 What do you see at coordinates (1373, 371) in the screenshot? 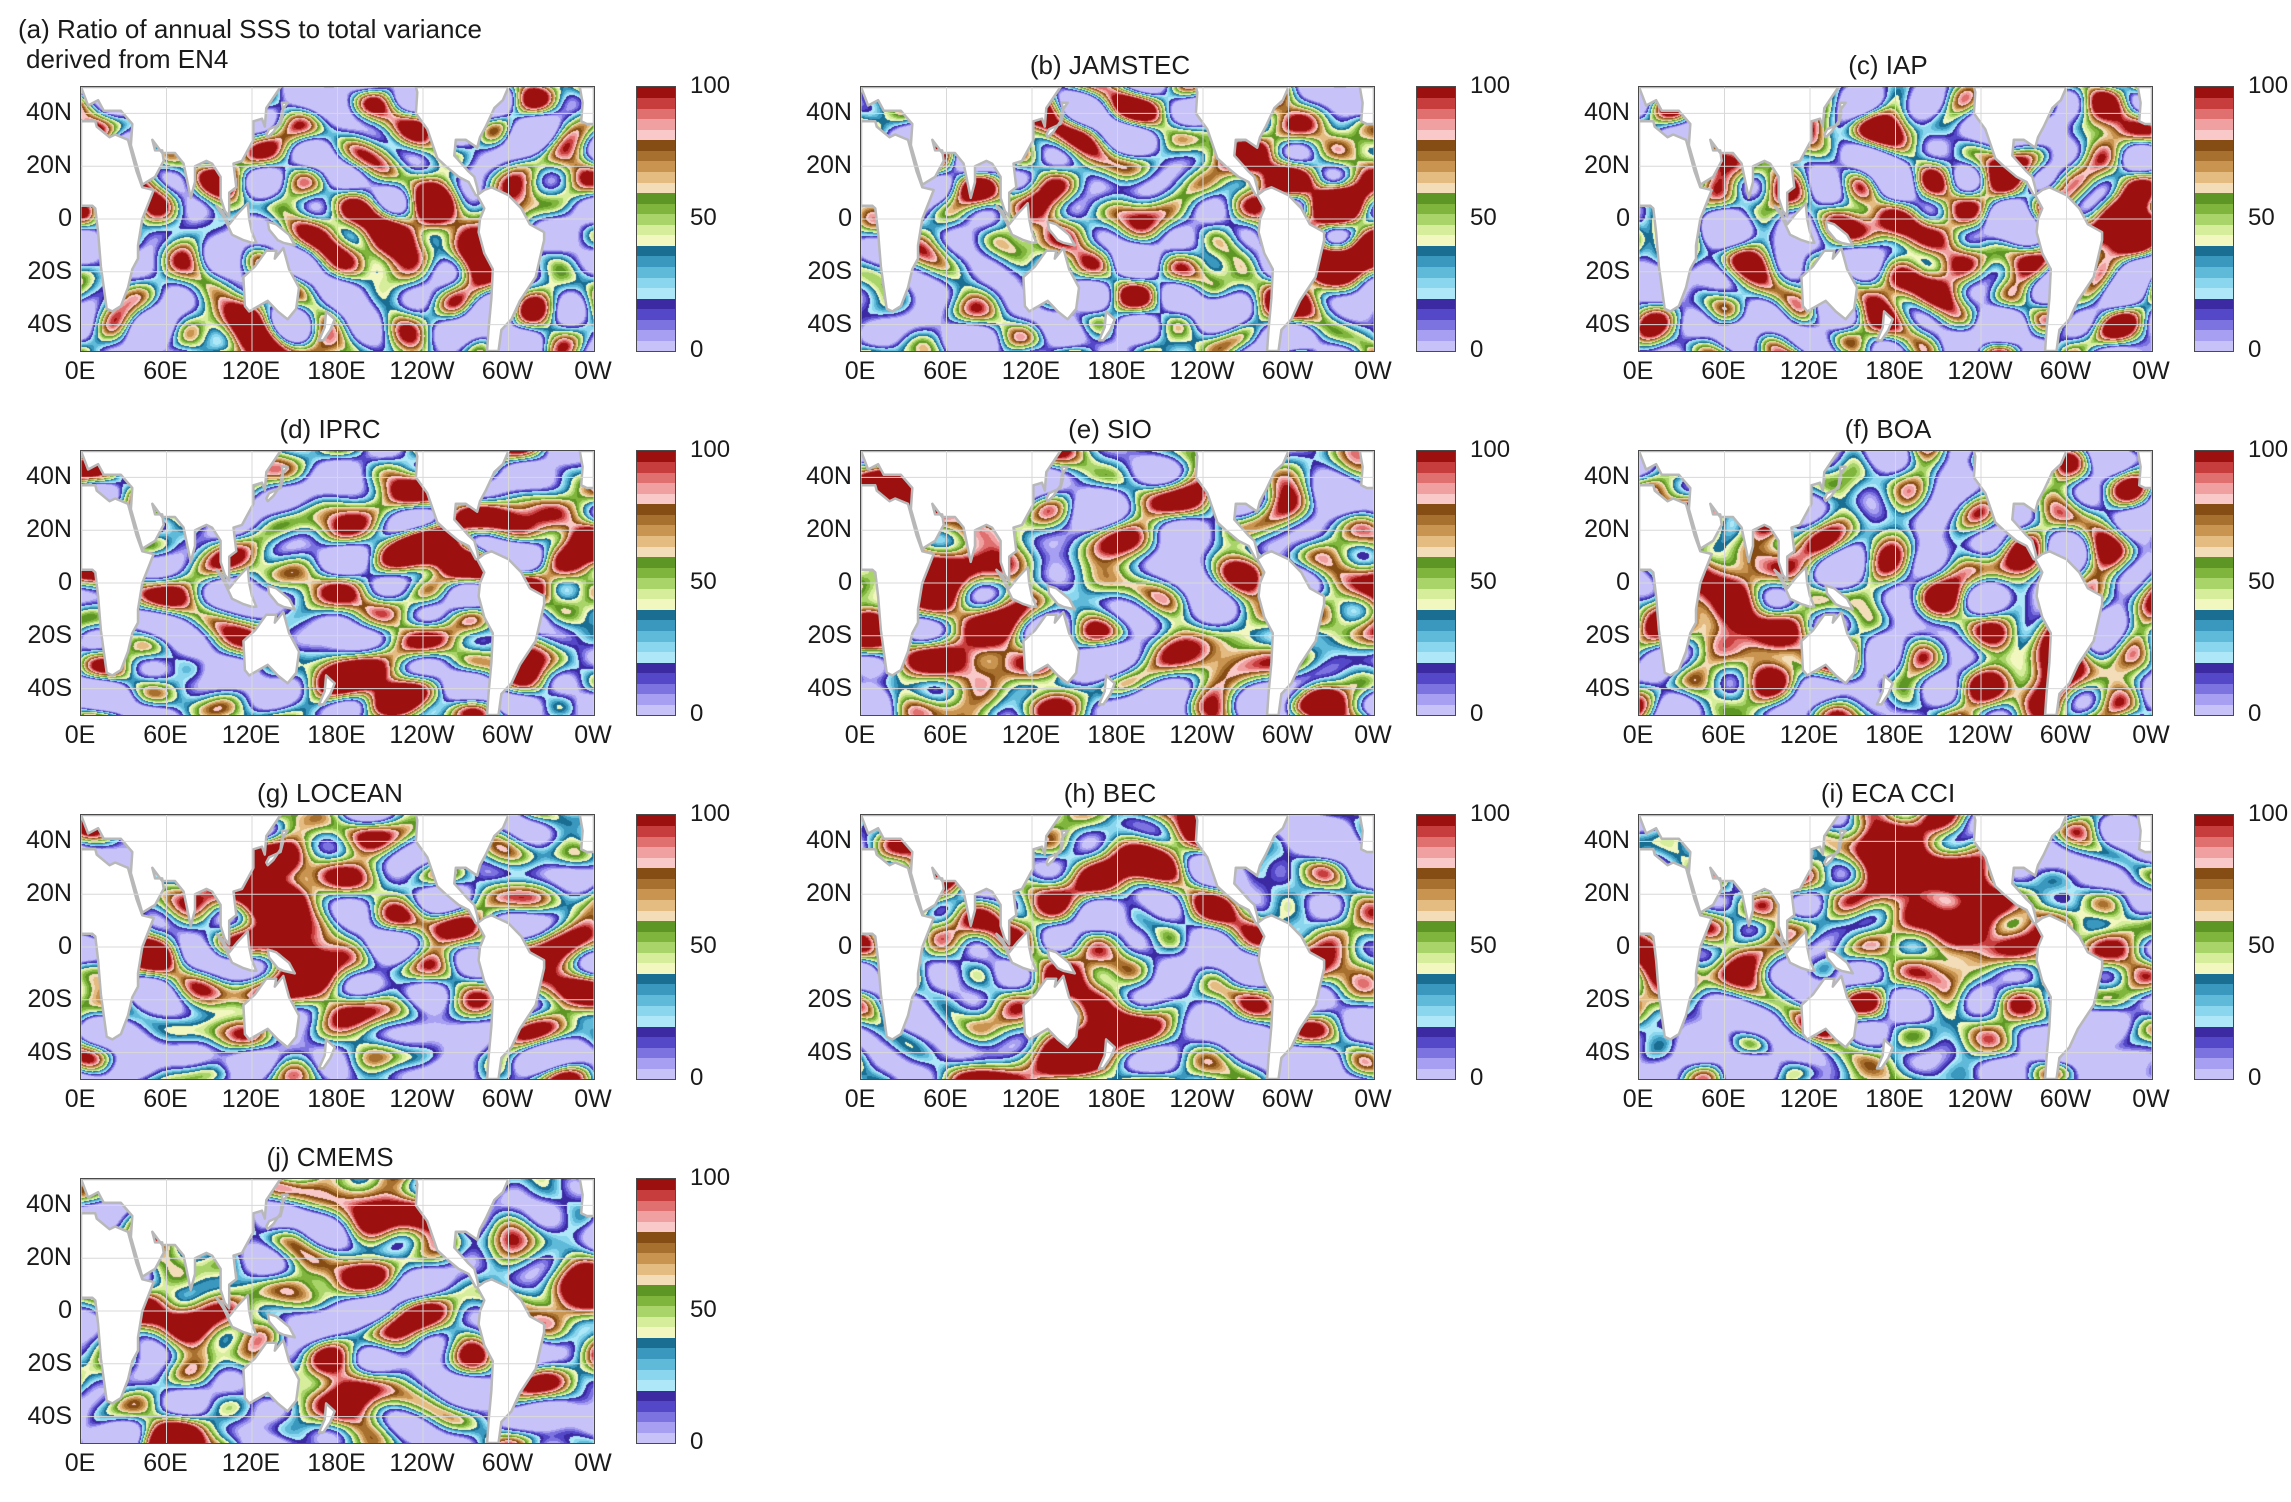
I see `x-tick-label: 0W` at bounding box center [1373, 371].